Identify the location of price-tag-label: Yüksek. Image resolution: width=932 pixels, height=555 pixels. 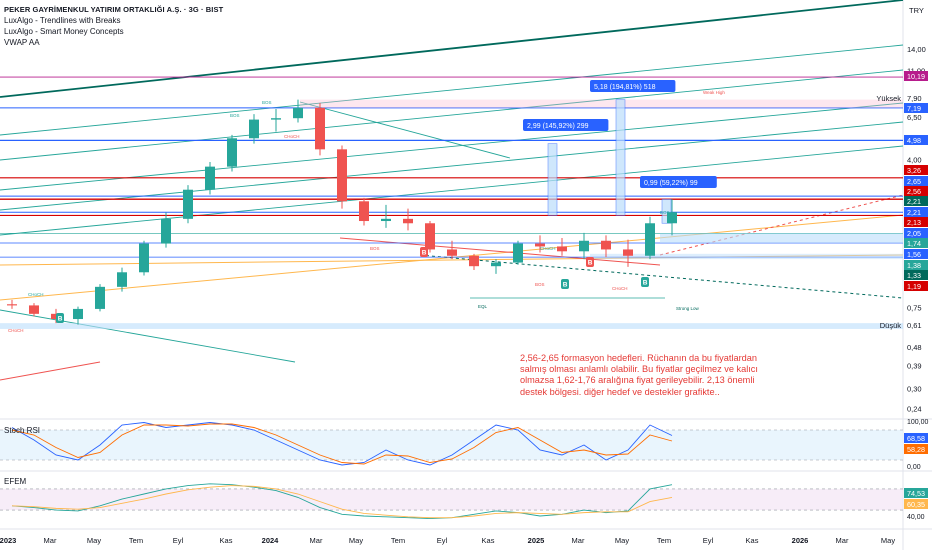
(888, 98).